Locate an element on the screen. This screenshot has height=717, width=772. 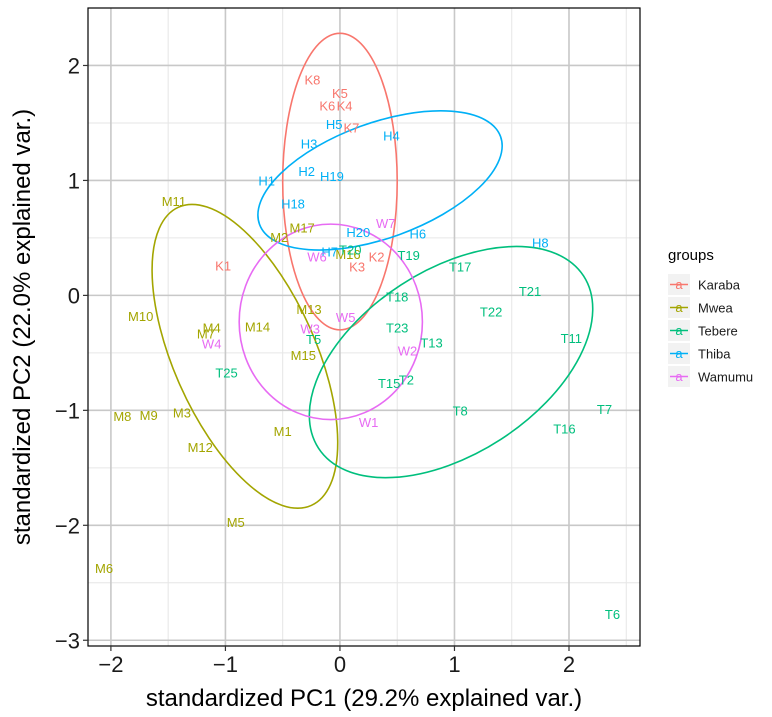
y-tick-label: −1 is located at coordinates (67, 410).